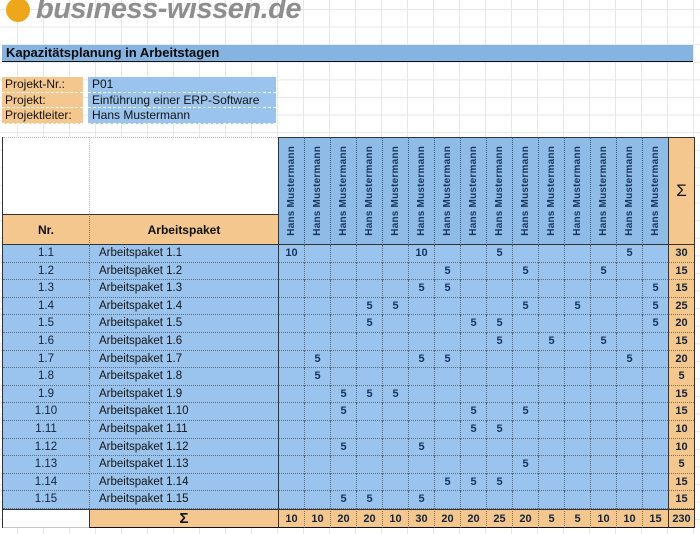 The width and height of the screenshot is (700, 534). Describe the element at coordinates (183, 482) in the screenshot. I see `work-package-cell: Arbeitspaket 1.14` at that location.